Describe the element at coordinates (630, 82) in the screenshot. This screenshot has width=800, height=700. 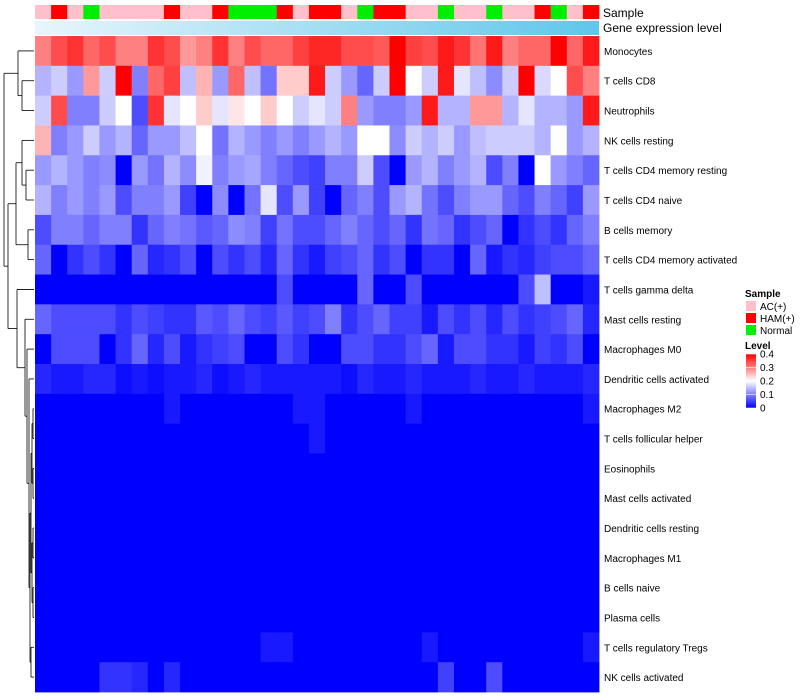
I see `row-label: T cells CD8` at that location.